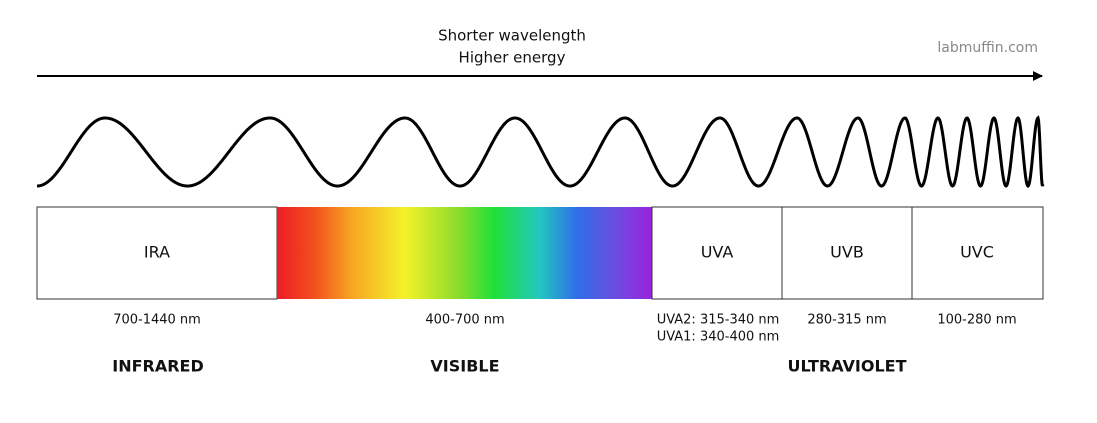 This screenshot has height=423, width=1097. I want to click on range-label: 100-280 nm, so click(976, 320).